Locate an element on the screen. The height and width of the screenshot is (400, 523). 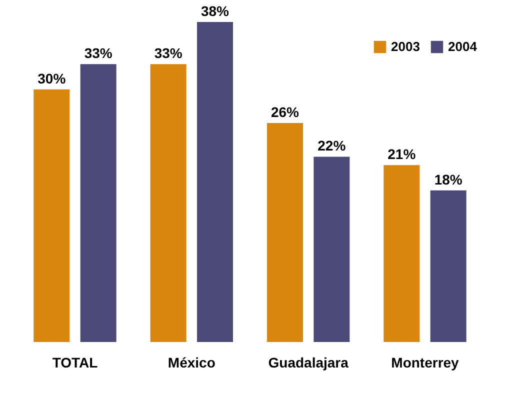
data-label: 26% is located at coordinates (285, 112).